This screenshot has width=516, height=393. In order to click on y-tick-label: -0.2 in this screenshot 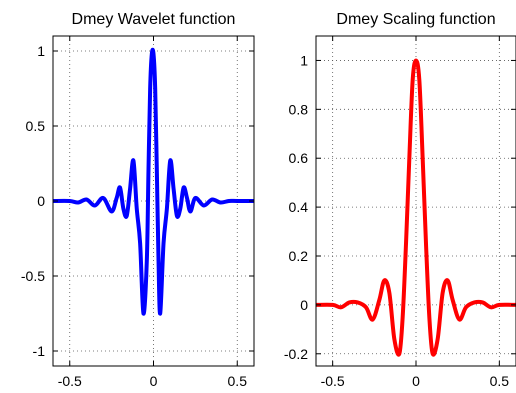, I will do `click(296, 354)`.